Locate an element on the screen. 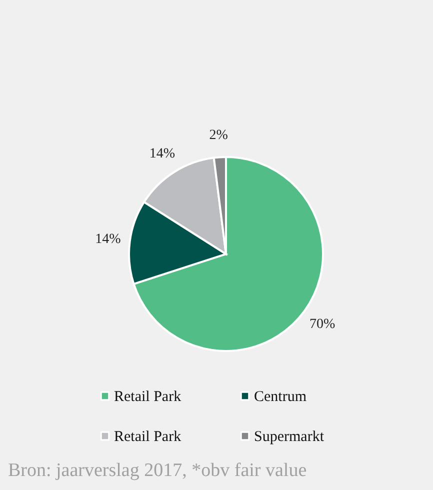  data-label: 2% is located at coordinates (218, 136).